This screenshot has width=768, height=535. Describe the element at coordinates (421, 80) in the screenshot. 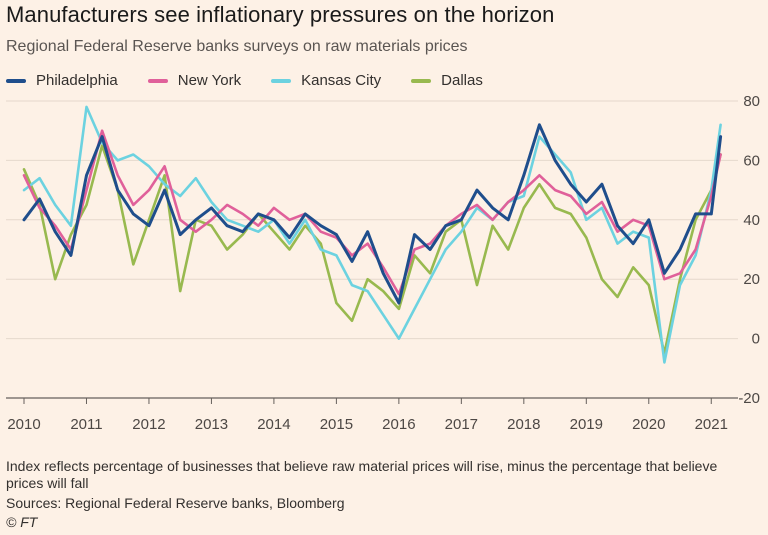

I see `legend-swatch-dallas` at that location.